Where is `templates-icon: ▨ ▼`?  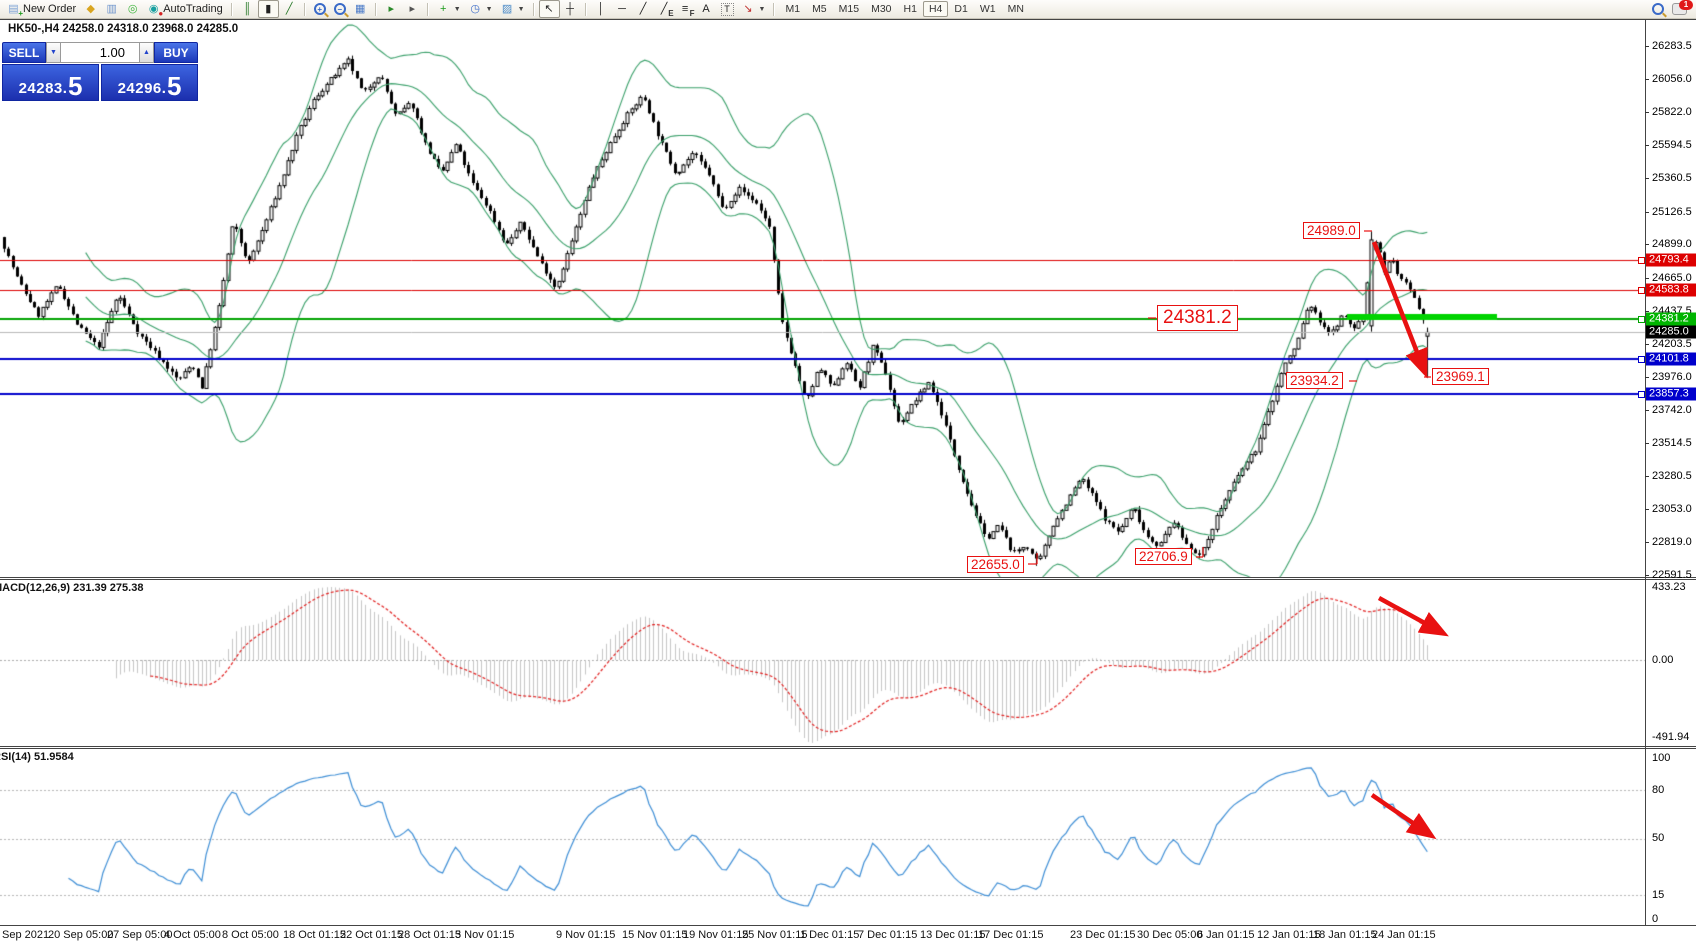 templates-icon: ▨ ▼ is located at coordinates (513, 9).